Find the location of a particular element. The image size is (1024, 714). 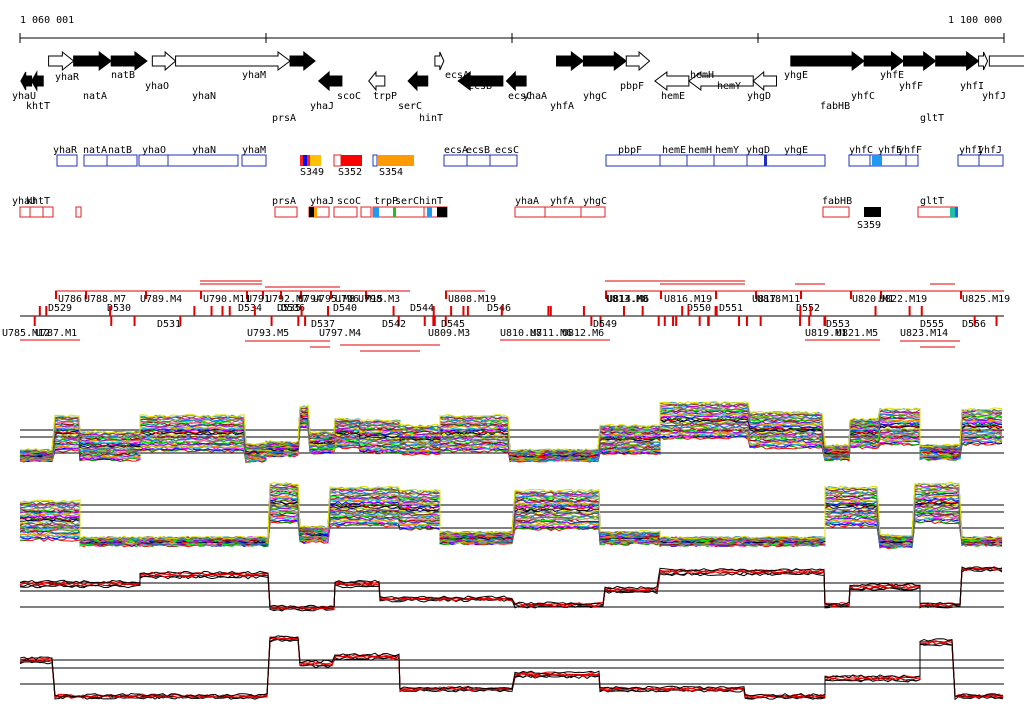

transcript-label: U811.M6 is located at coordinates (551, 333).